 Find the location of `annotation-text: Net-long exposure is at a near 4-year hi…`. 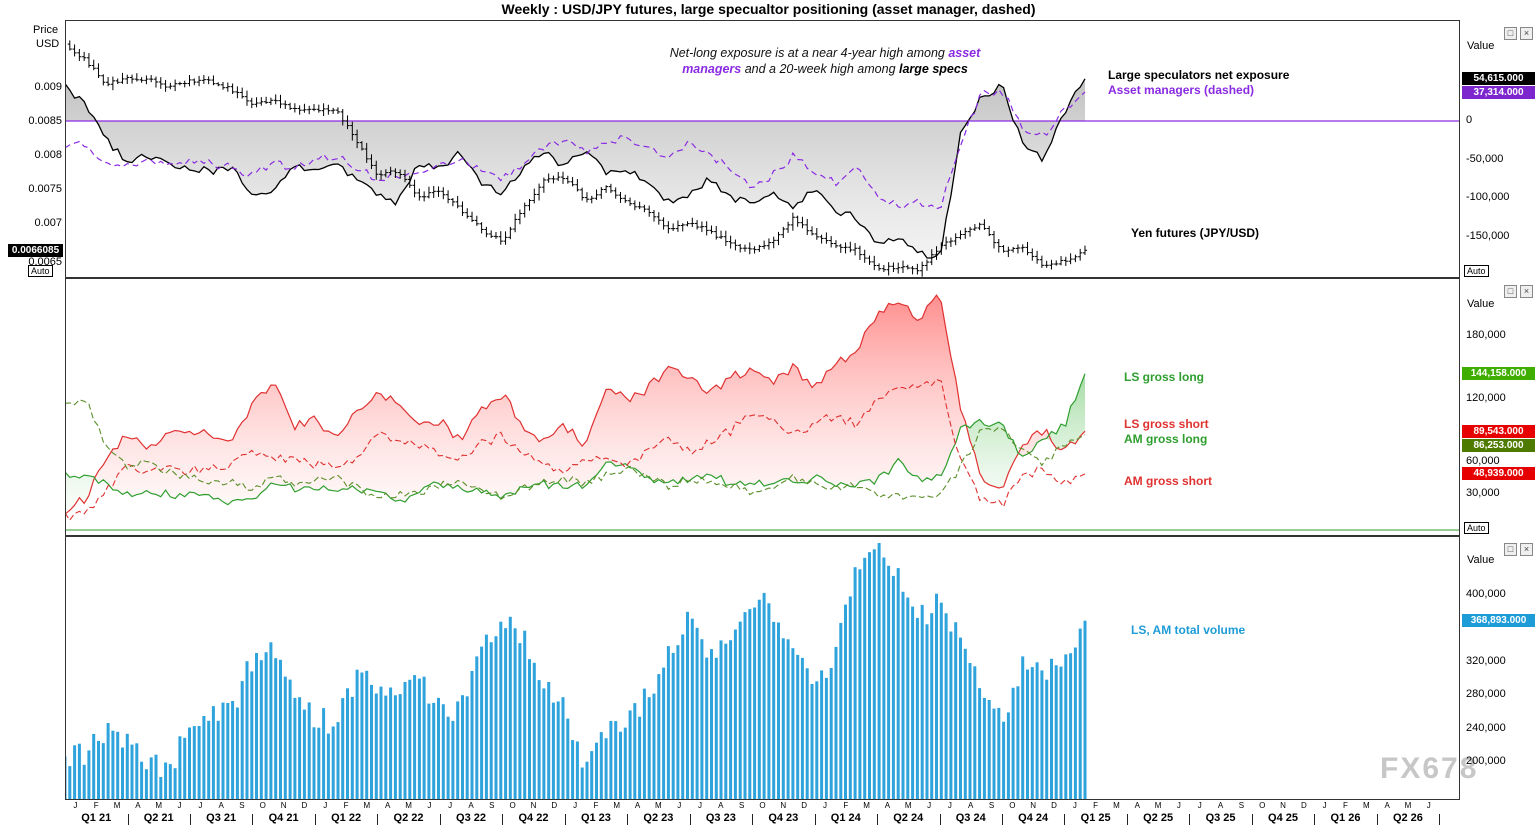

annotation-text: Net-long exposure is at a near 4-year hi… is located at coordinates (825, 61).